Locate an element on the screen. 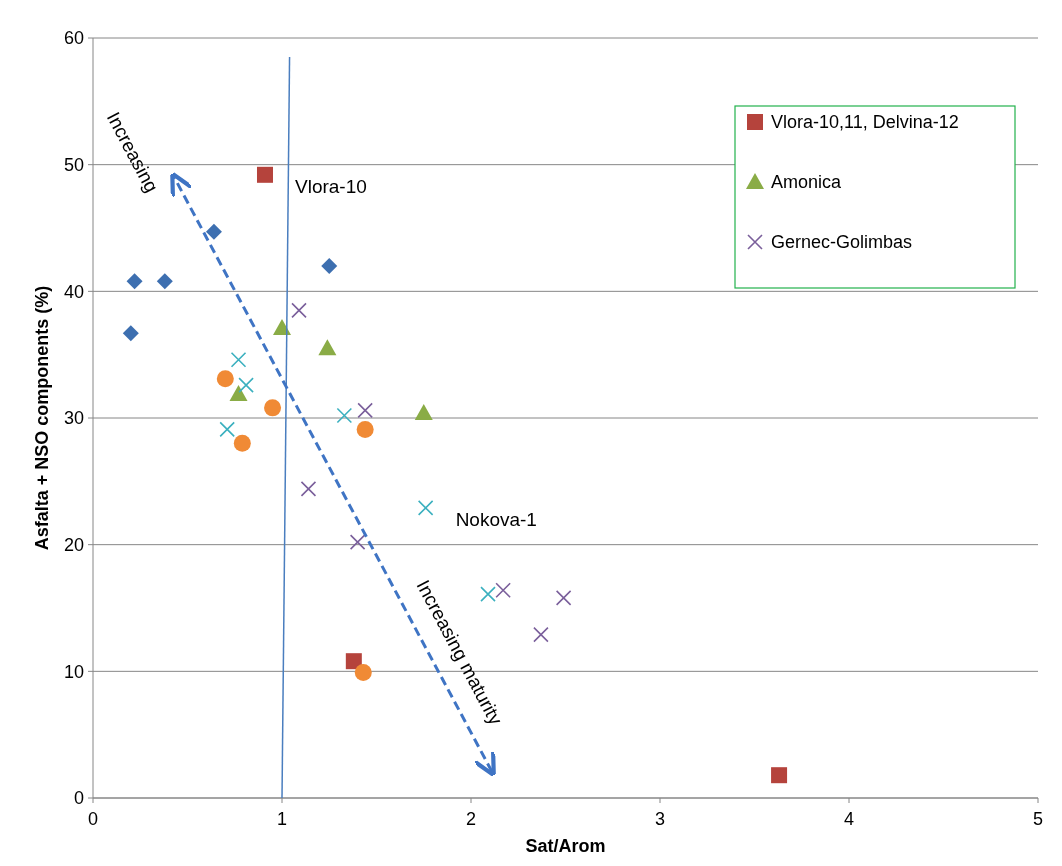  annotation: Vlora-10 is located at coordinates (330, 186).